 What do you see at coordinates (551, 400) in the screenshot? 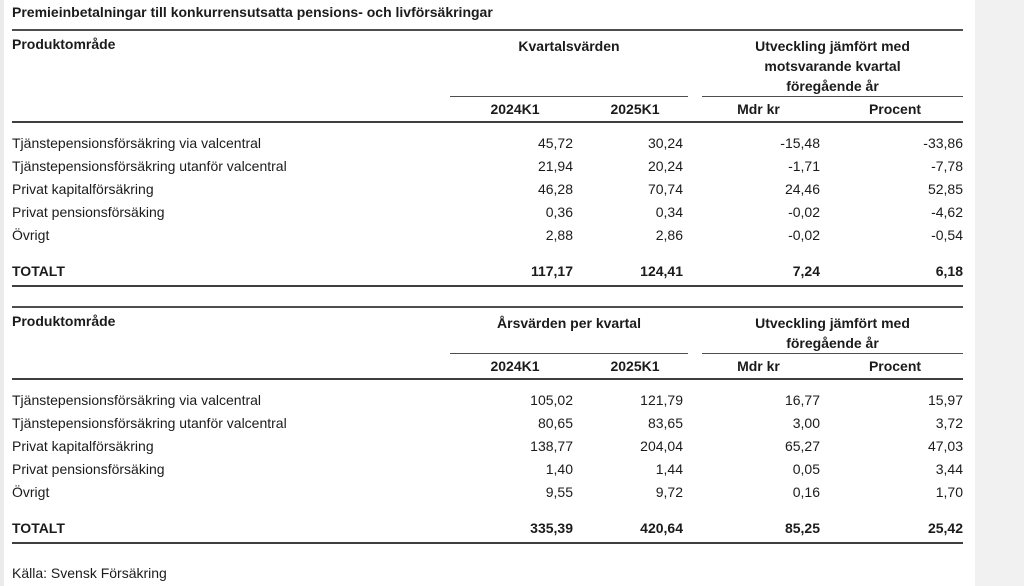
I see `row-value-2024k1: 105,02` at bounding box center [551, 400].